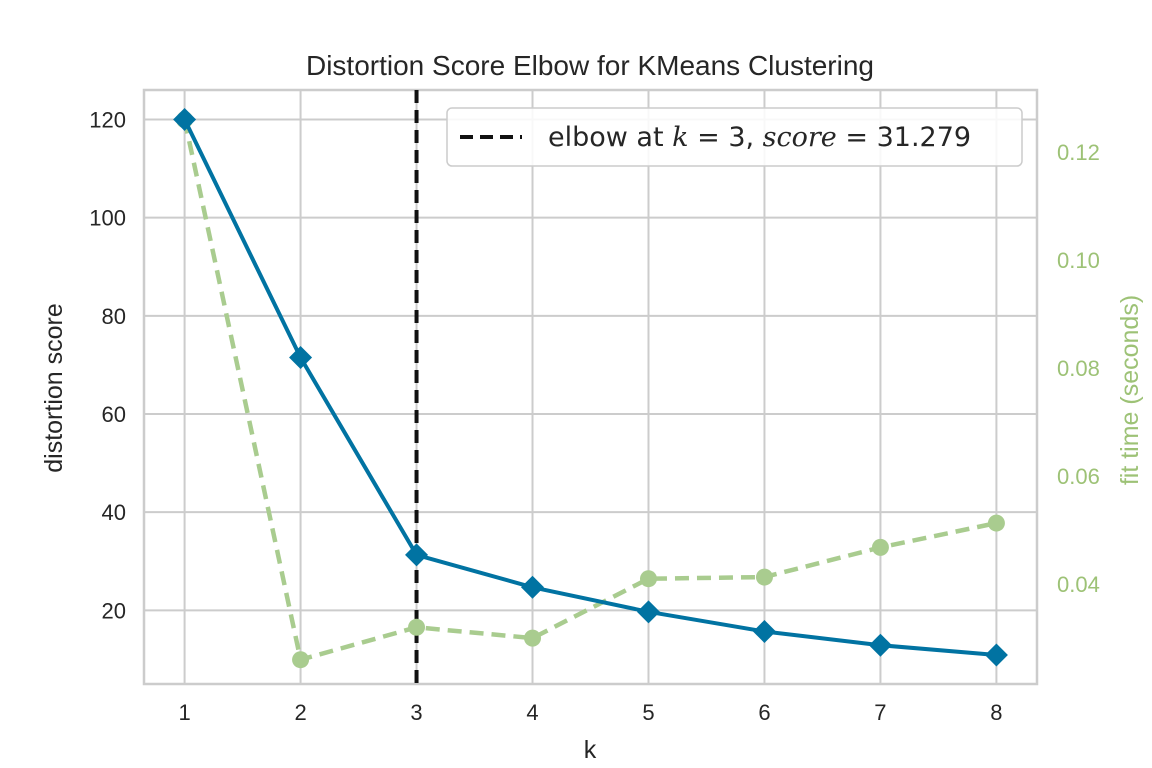  What do you see at coordinates (590, 750) in the screenshot?
I see `x-axis-label: k` at bounding box center [590, 750].